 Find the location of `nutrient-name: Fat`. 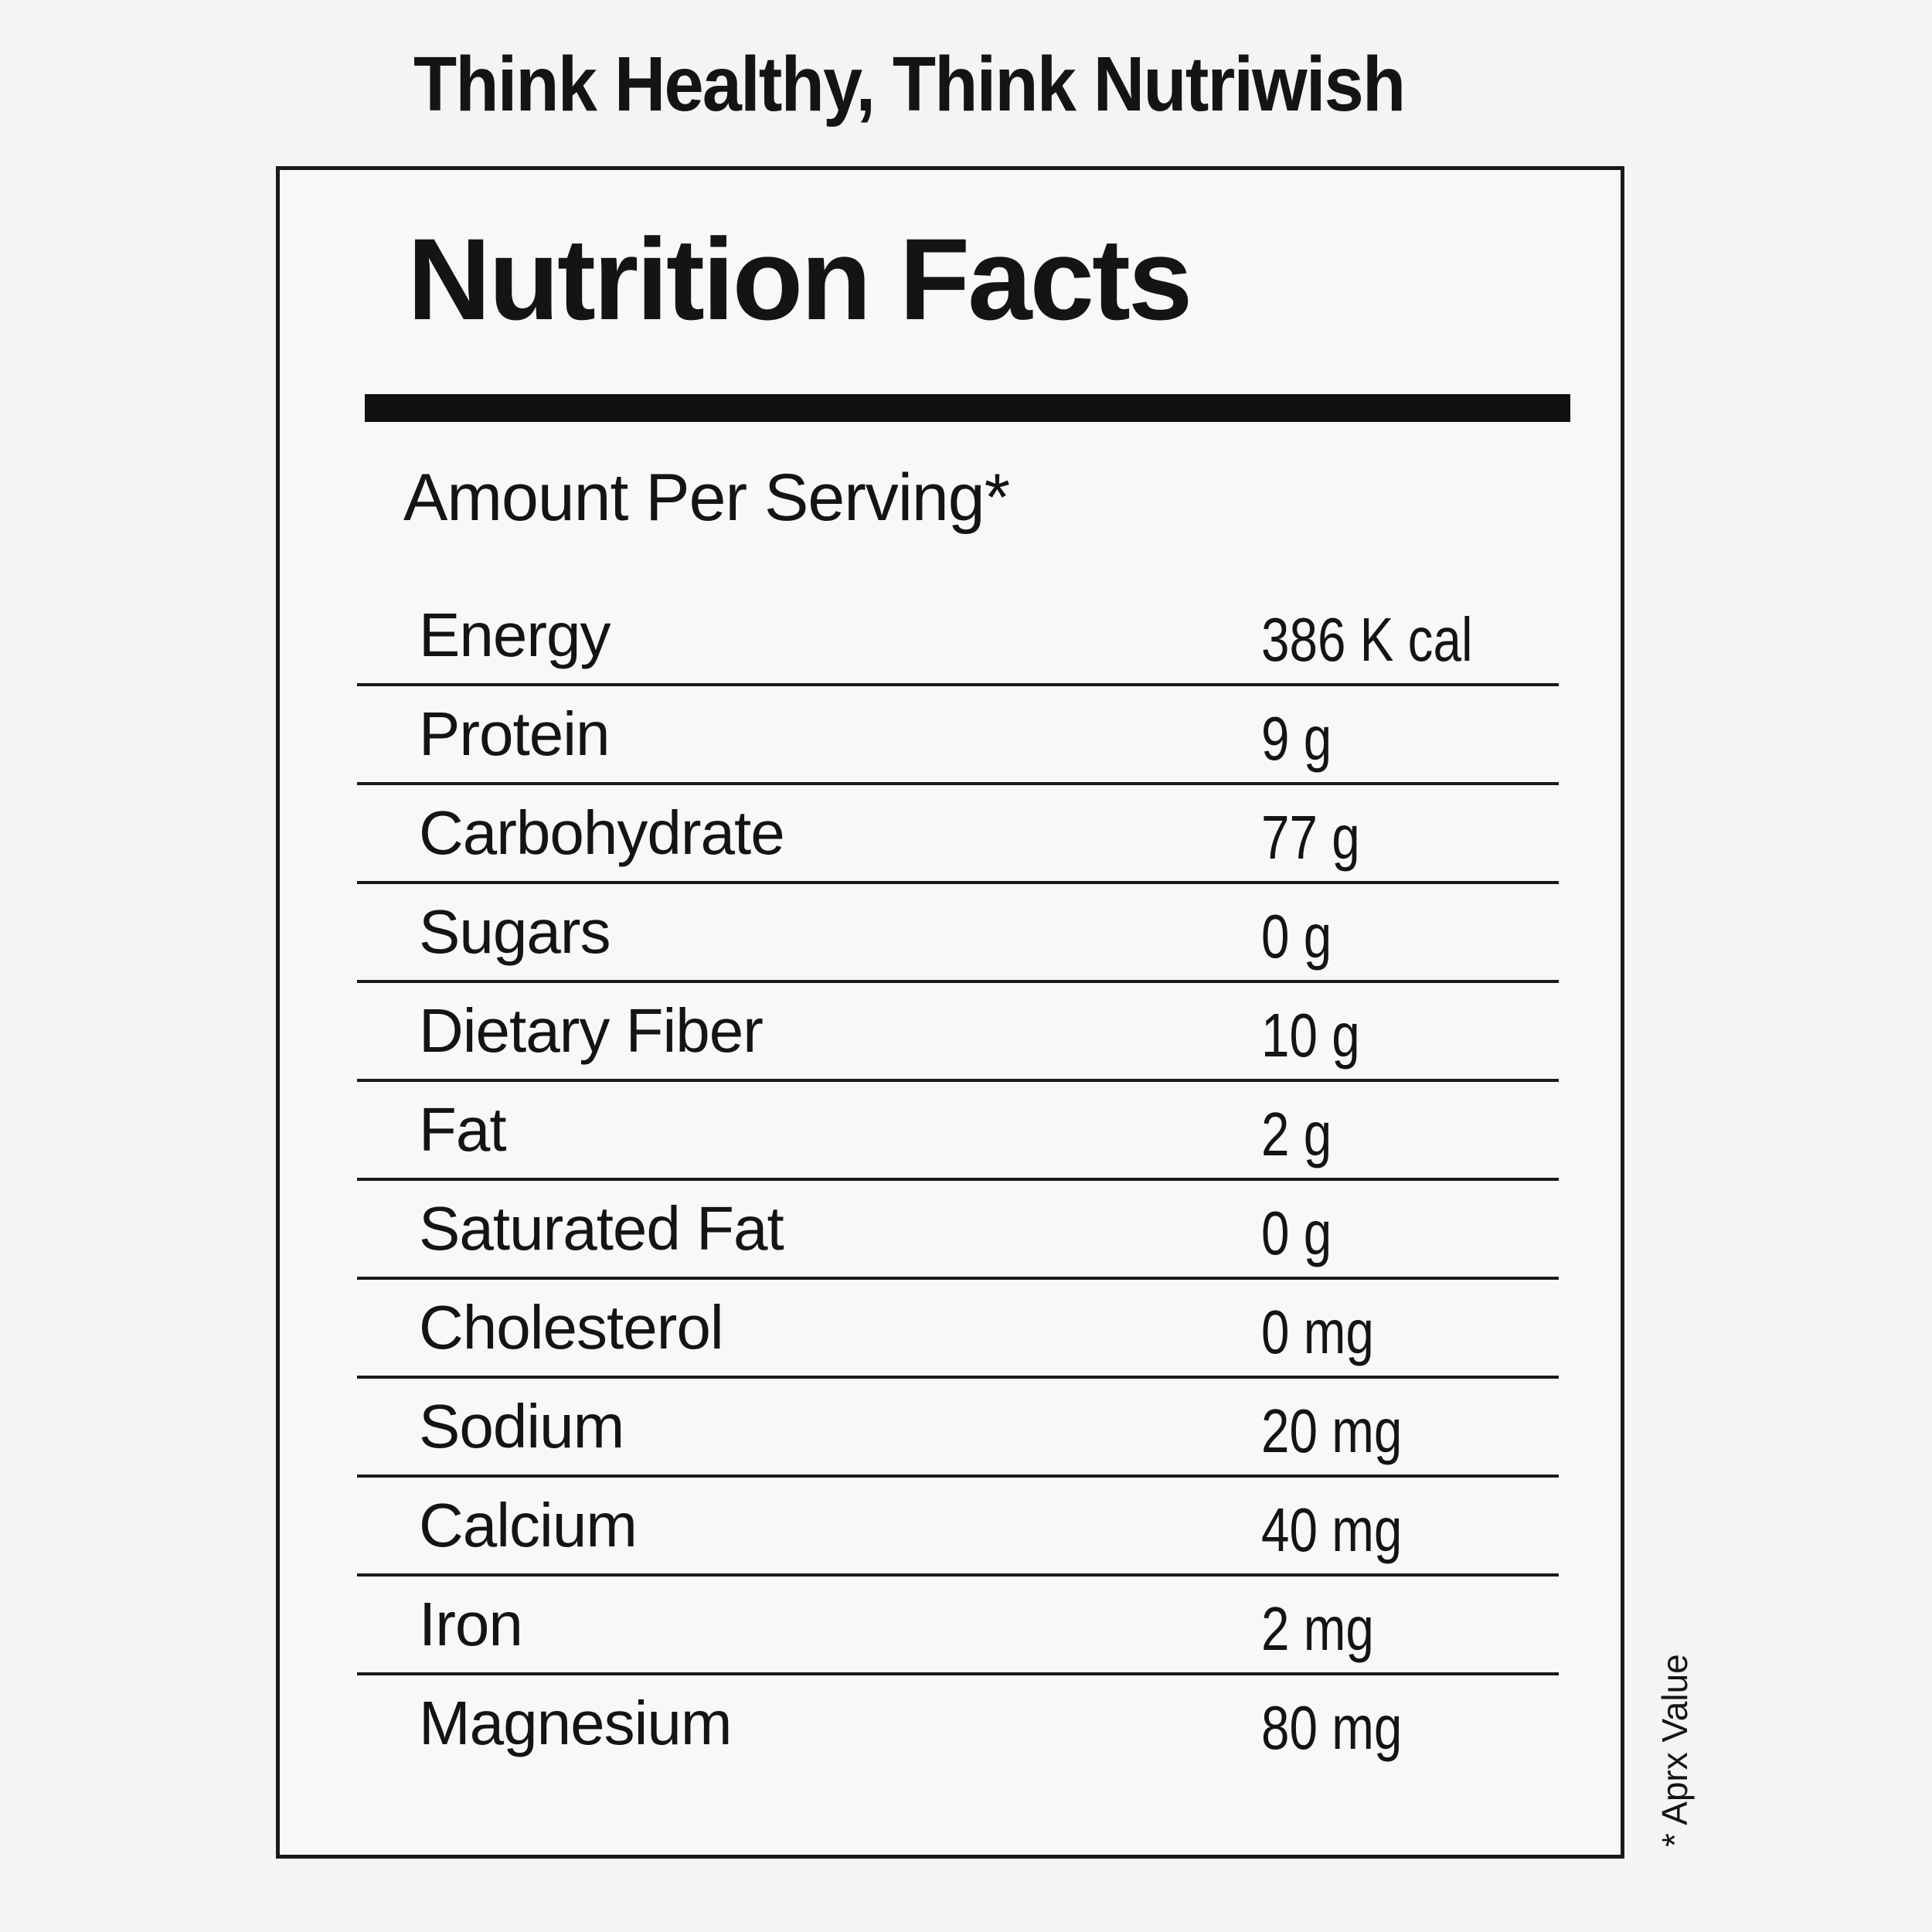

nutrient-name: Fat is located at coordinates (463, 1129).